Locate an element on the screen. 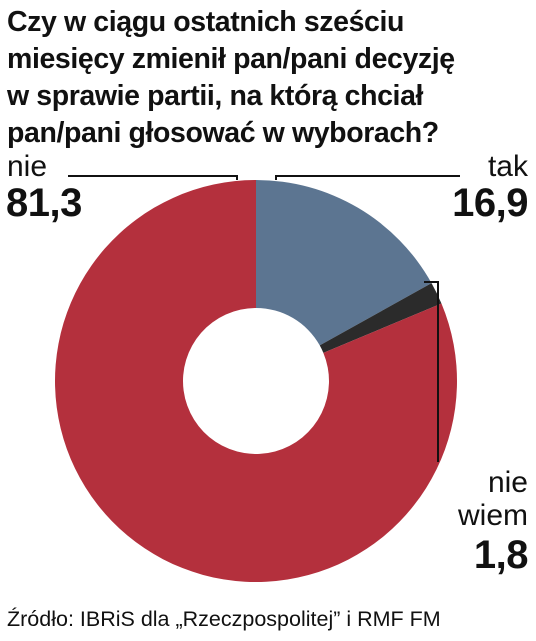 The width and height of the screenshot is (536, 641). title-line: miesięcy zmienił pan/pani decyzję is located at coordinates (231, 59).